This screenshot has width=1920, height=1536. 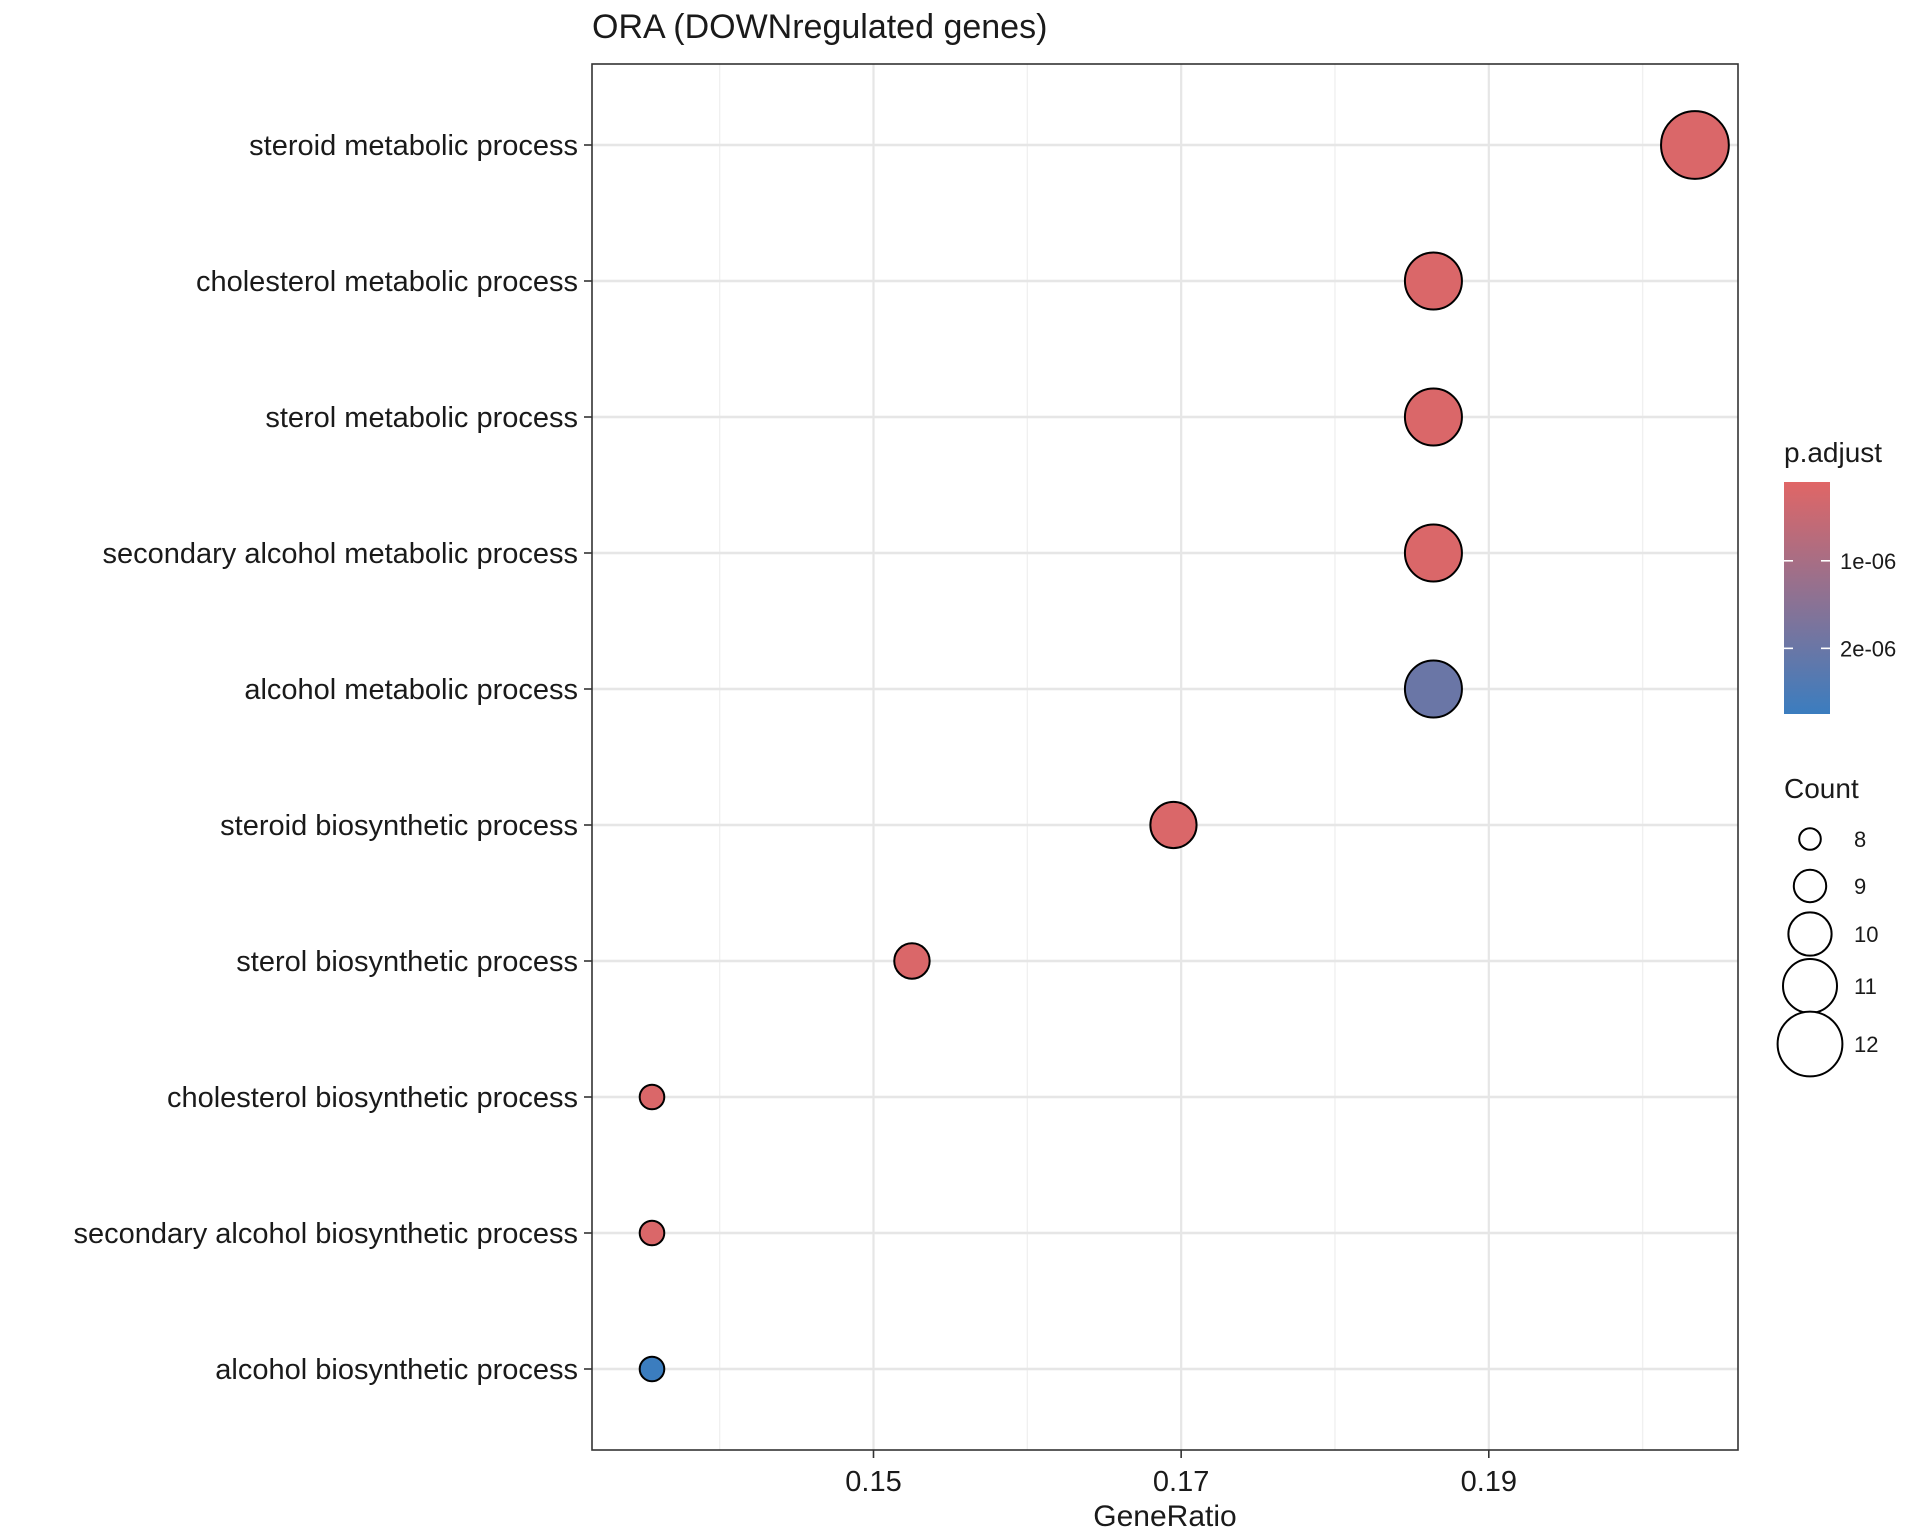 I want to click on size-legend: Count 8 9 10 11 12, so click(x=1827, y=925).